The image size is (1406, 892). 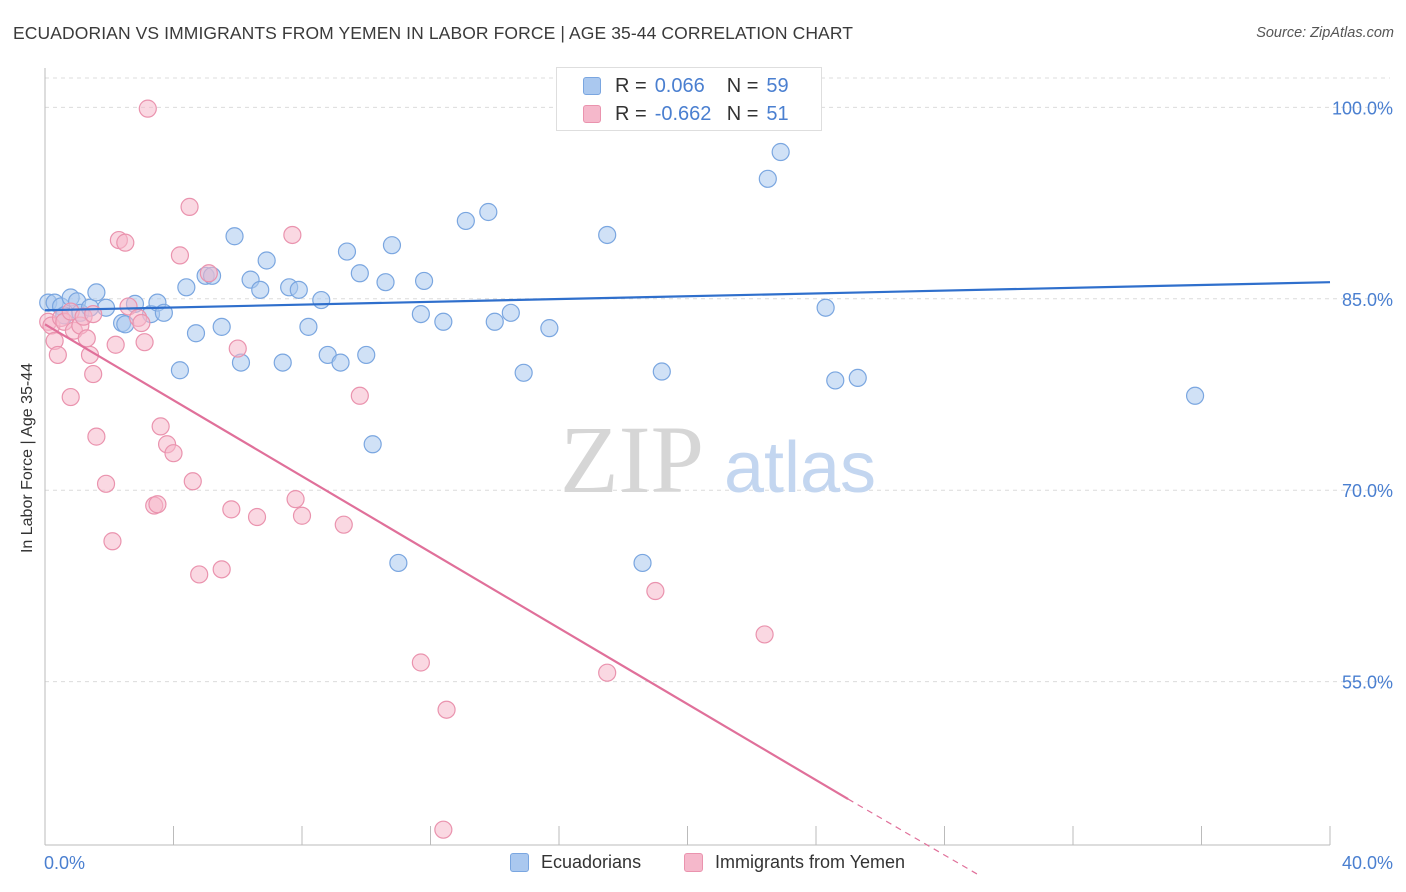 What do you see at coordinates (1325, 33) in the screenshot?
I see `source-label: Source: ZipAtlas.com` at bounding box center [1325, 33].